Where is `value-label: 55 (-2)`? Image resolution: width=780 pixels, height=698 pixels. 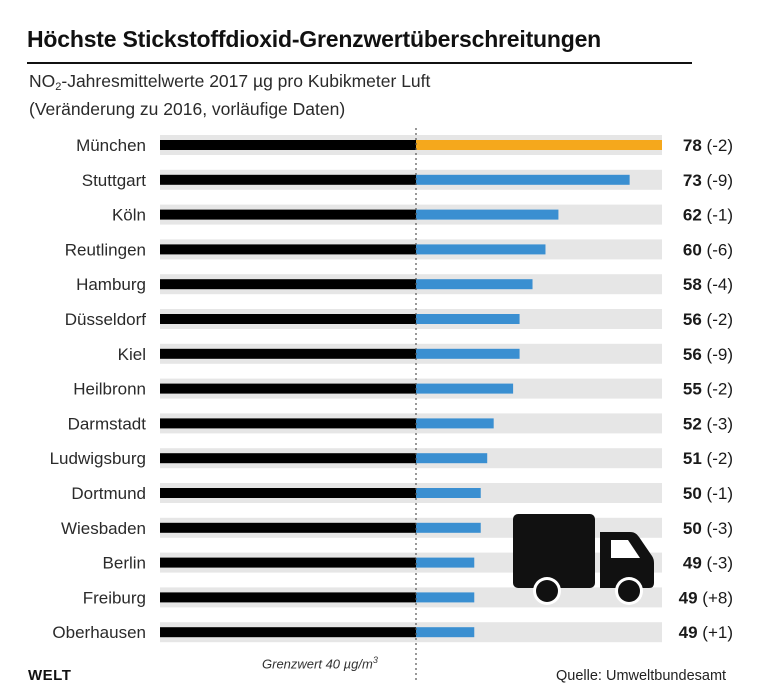 value-label: 55 (-2) is located at coordinates (708, 389).